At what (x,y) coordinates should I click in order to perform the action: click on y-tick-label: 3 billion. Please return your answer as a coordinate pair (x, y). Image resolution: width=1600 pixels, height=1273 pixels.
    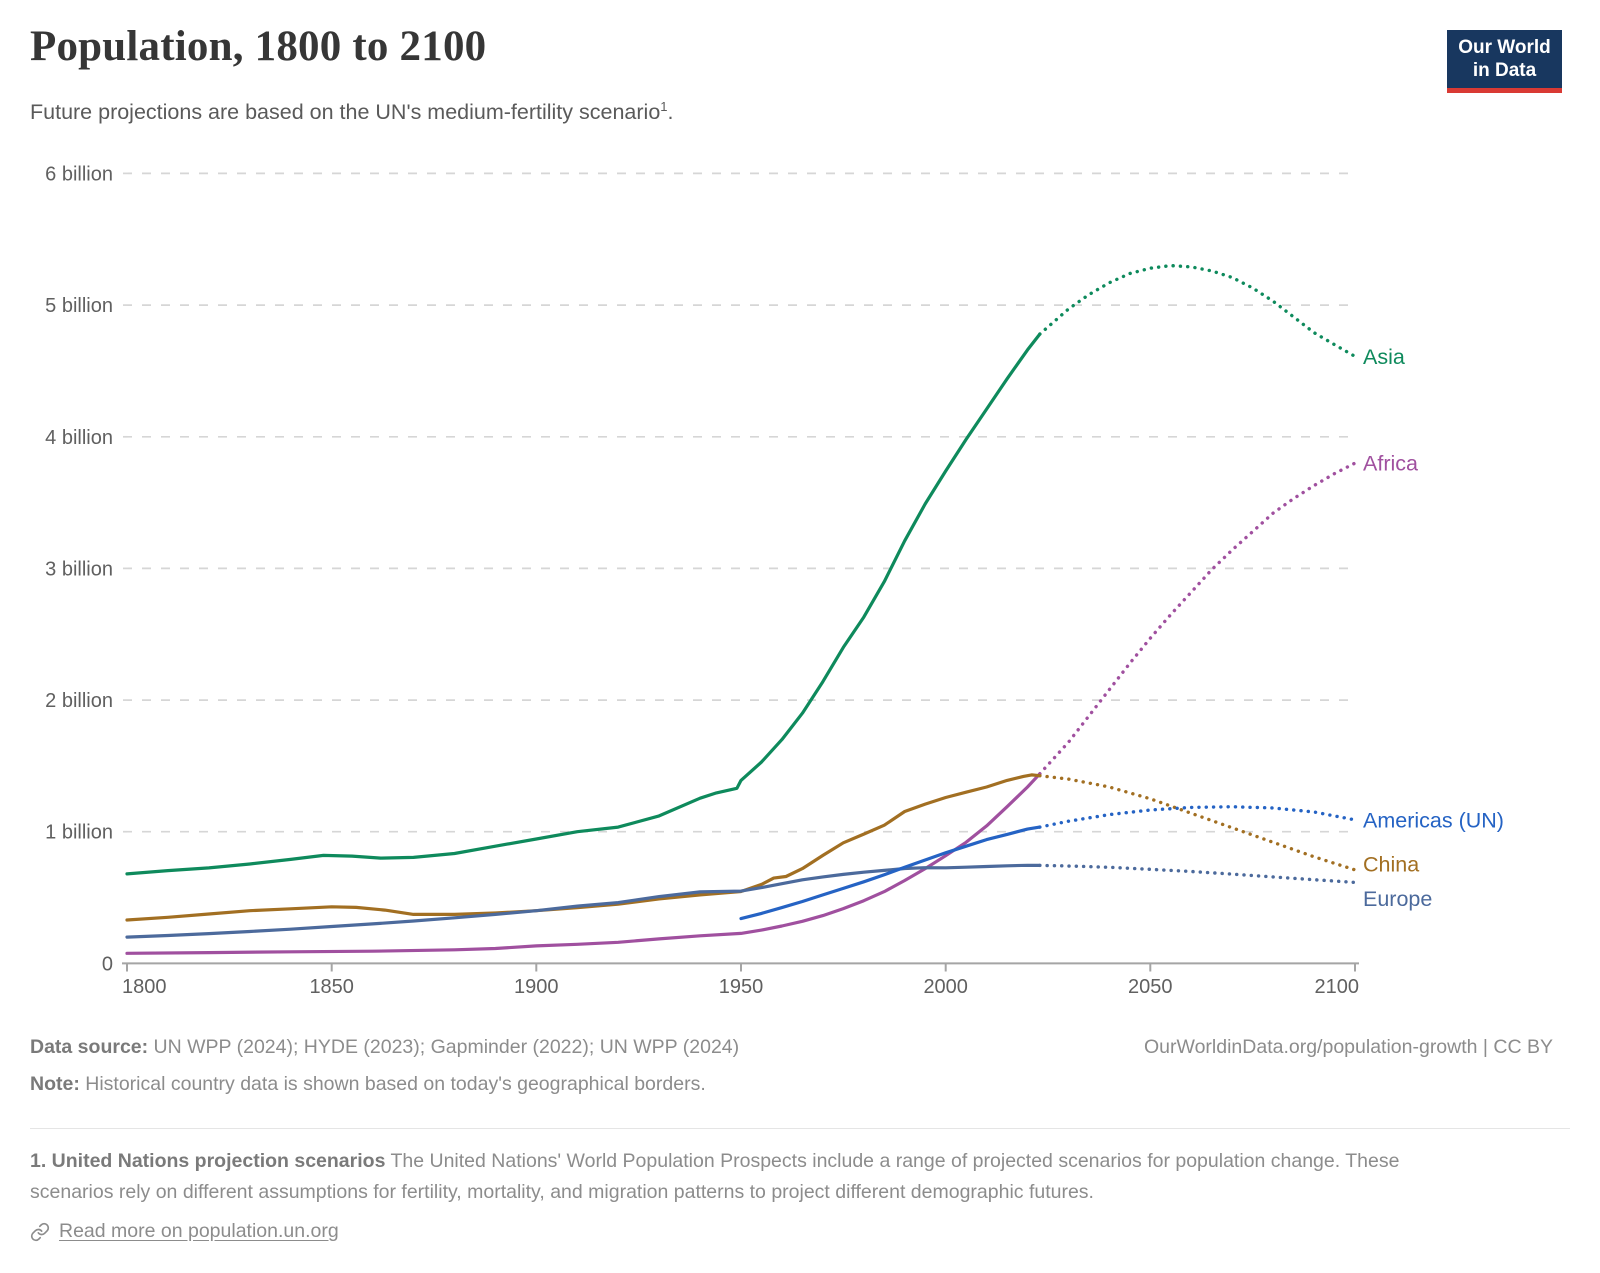
    Looking at the image, I should click on (79, 569).